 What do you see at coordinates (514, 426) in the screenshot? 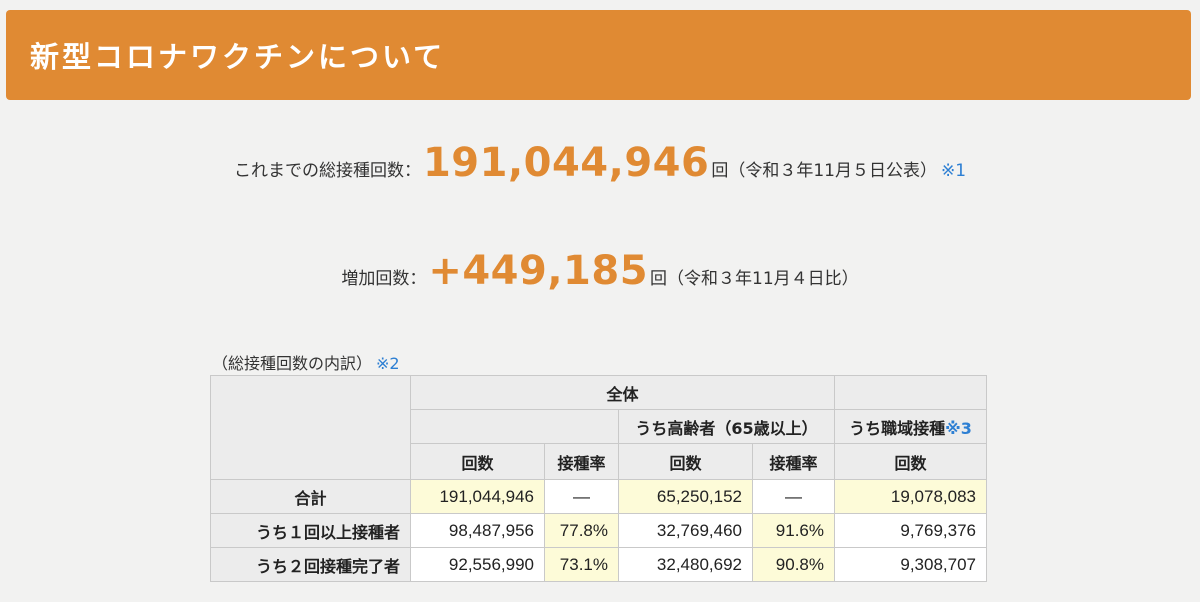
I see `header-all-spacer` at bounding box center [514, 426].